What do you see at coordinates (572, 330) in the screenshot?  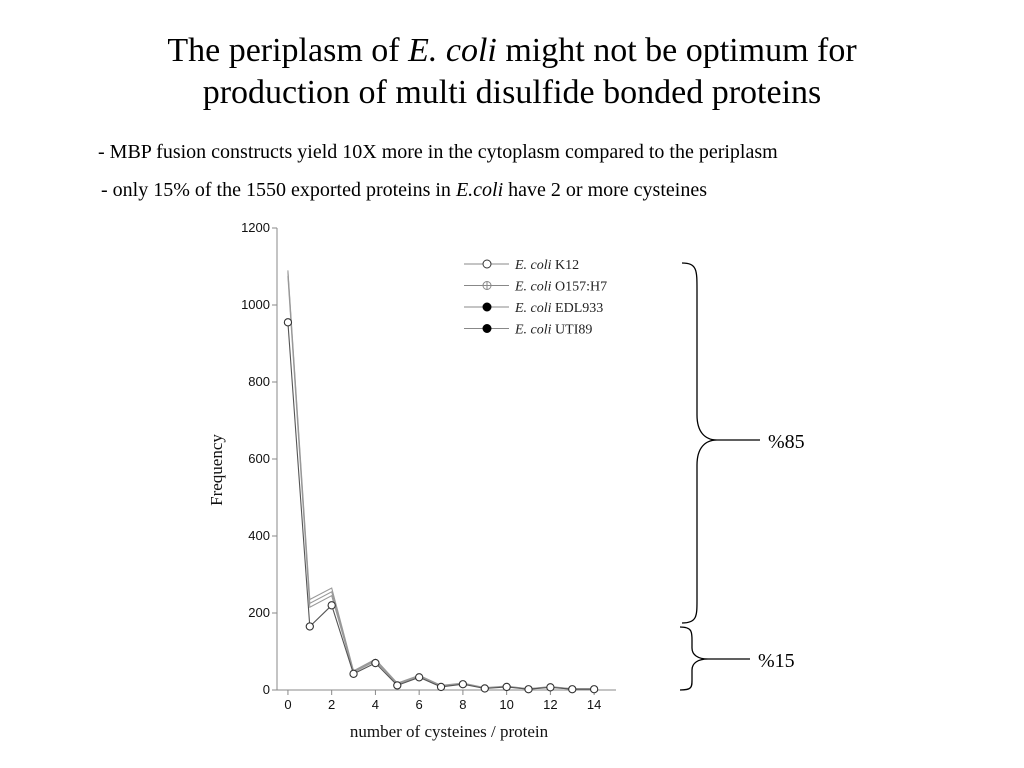 I see `legend-strain: UTI89` at bounding box center [572, 330].